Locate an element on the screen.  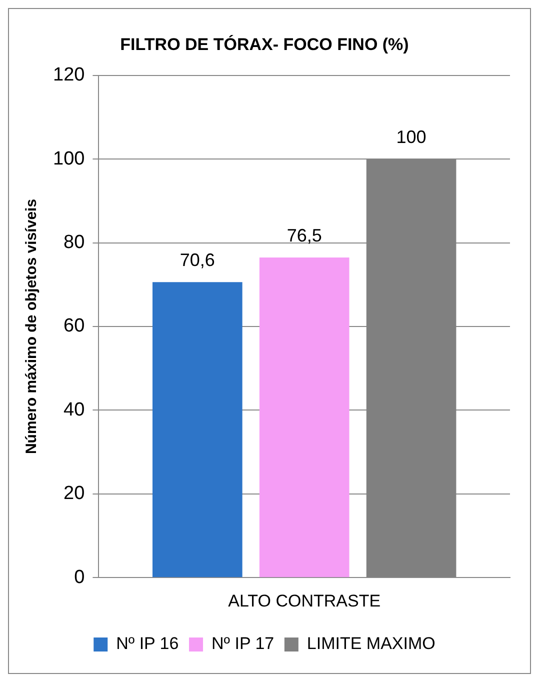
legend-label: LIMITE MAXIMO is located at coordinates (371, 644).